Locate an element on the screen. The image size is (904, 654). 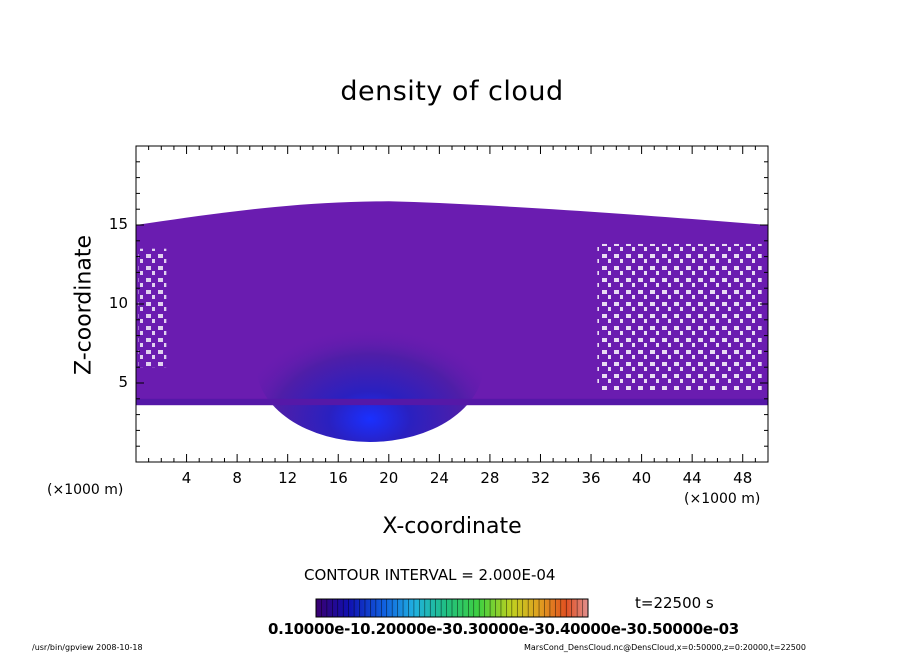
x-tick-label: 16 is located at coordinates (338, 478).